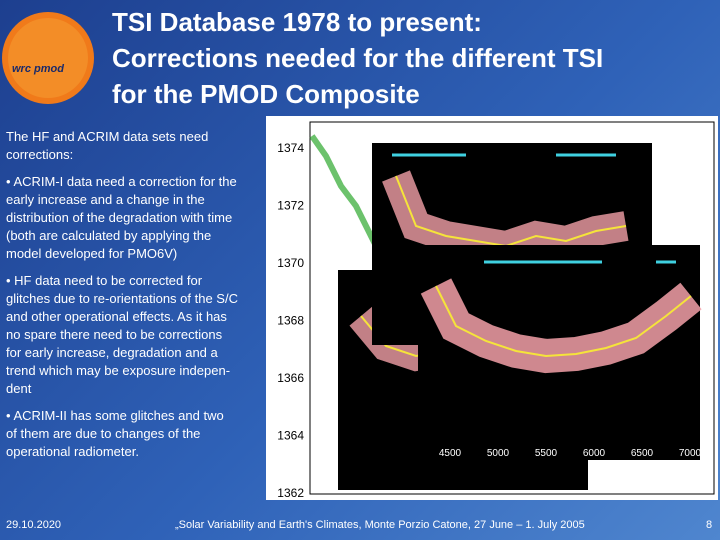 This screenshot has height=540, width=720. What do you see at coordinates (266, 94) in the screenshot?
I see `title-line: for the PMOD Composite` at bounding box center [266, 94].